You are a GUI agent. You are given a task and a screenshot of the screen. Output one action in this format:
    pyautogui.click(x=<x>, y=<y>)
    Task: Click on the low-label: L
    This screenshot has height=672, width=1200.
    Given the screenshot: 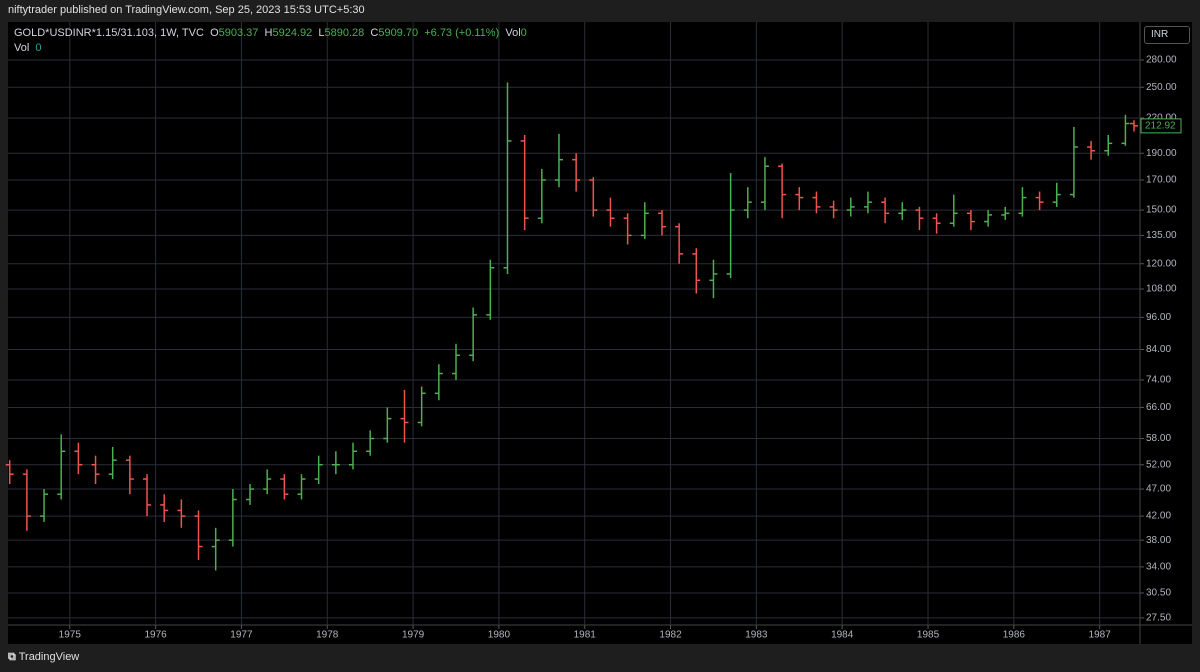 What is the action you would take?
    pyautogui.click(x=321, y=33)
    